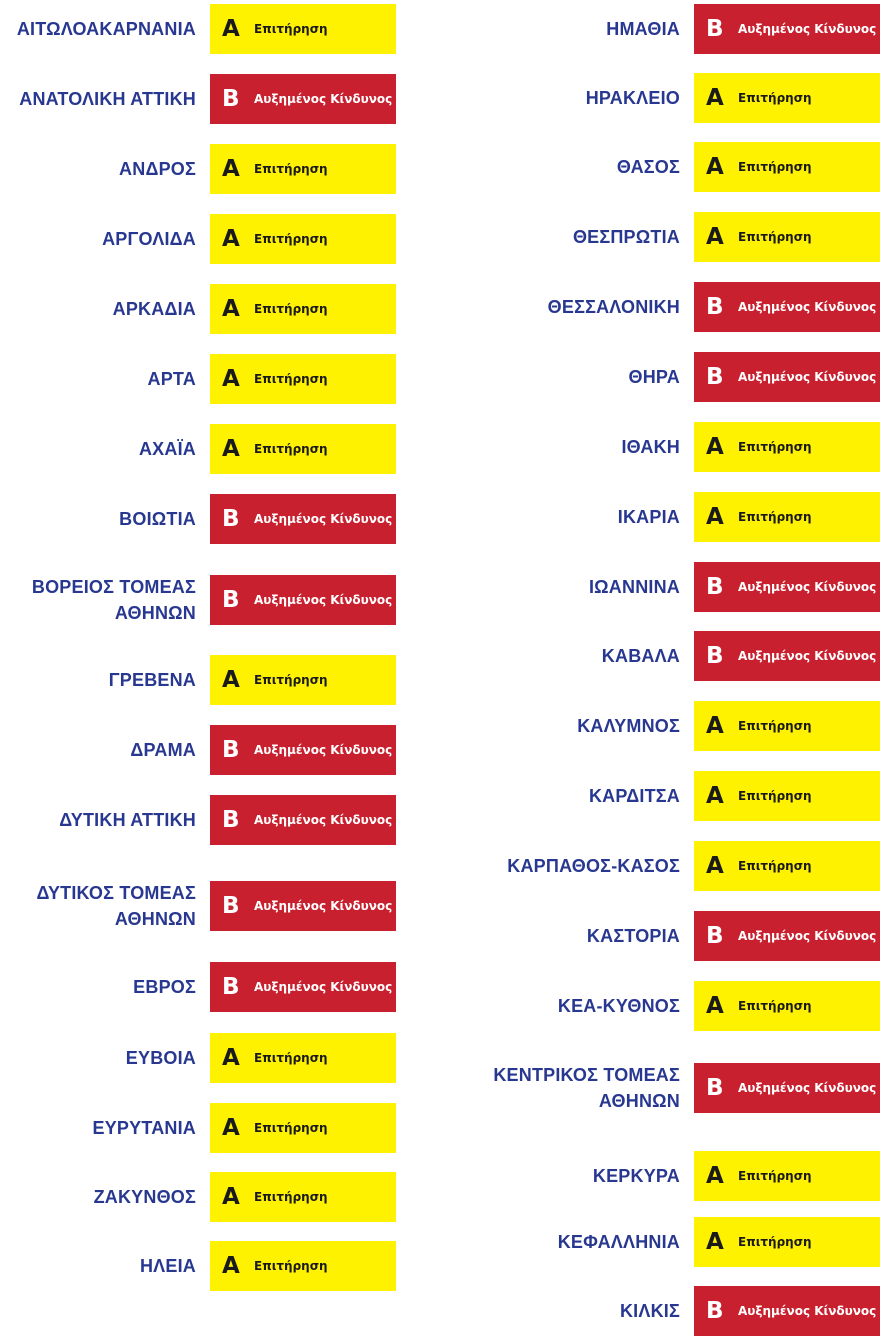  Describe the element at coordinates (198, 680) in the screenshot. I see `region-row: ΓΡΕΒΕΝΑ A Επιτήρηση` at that location.